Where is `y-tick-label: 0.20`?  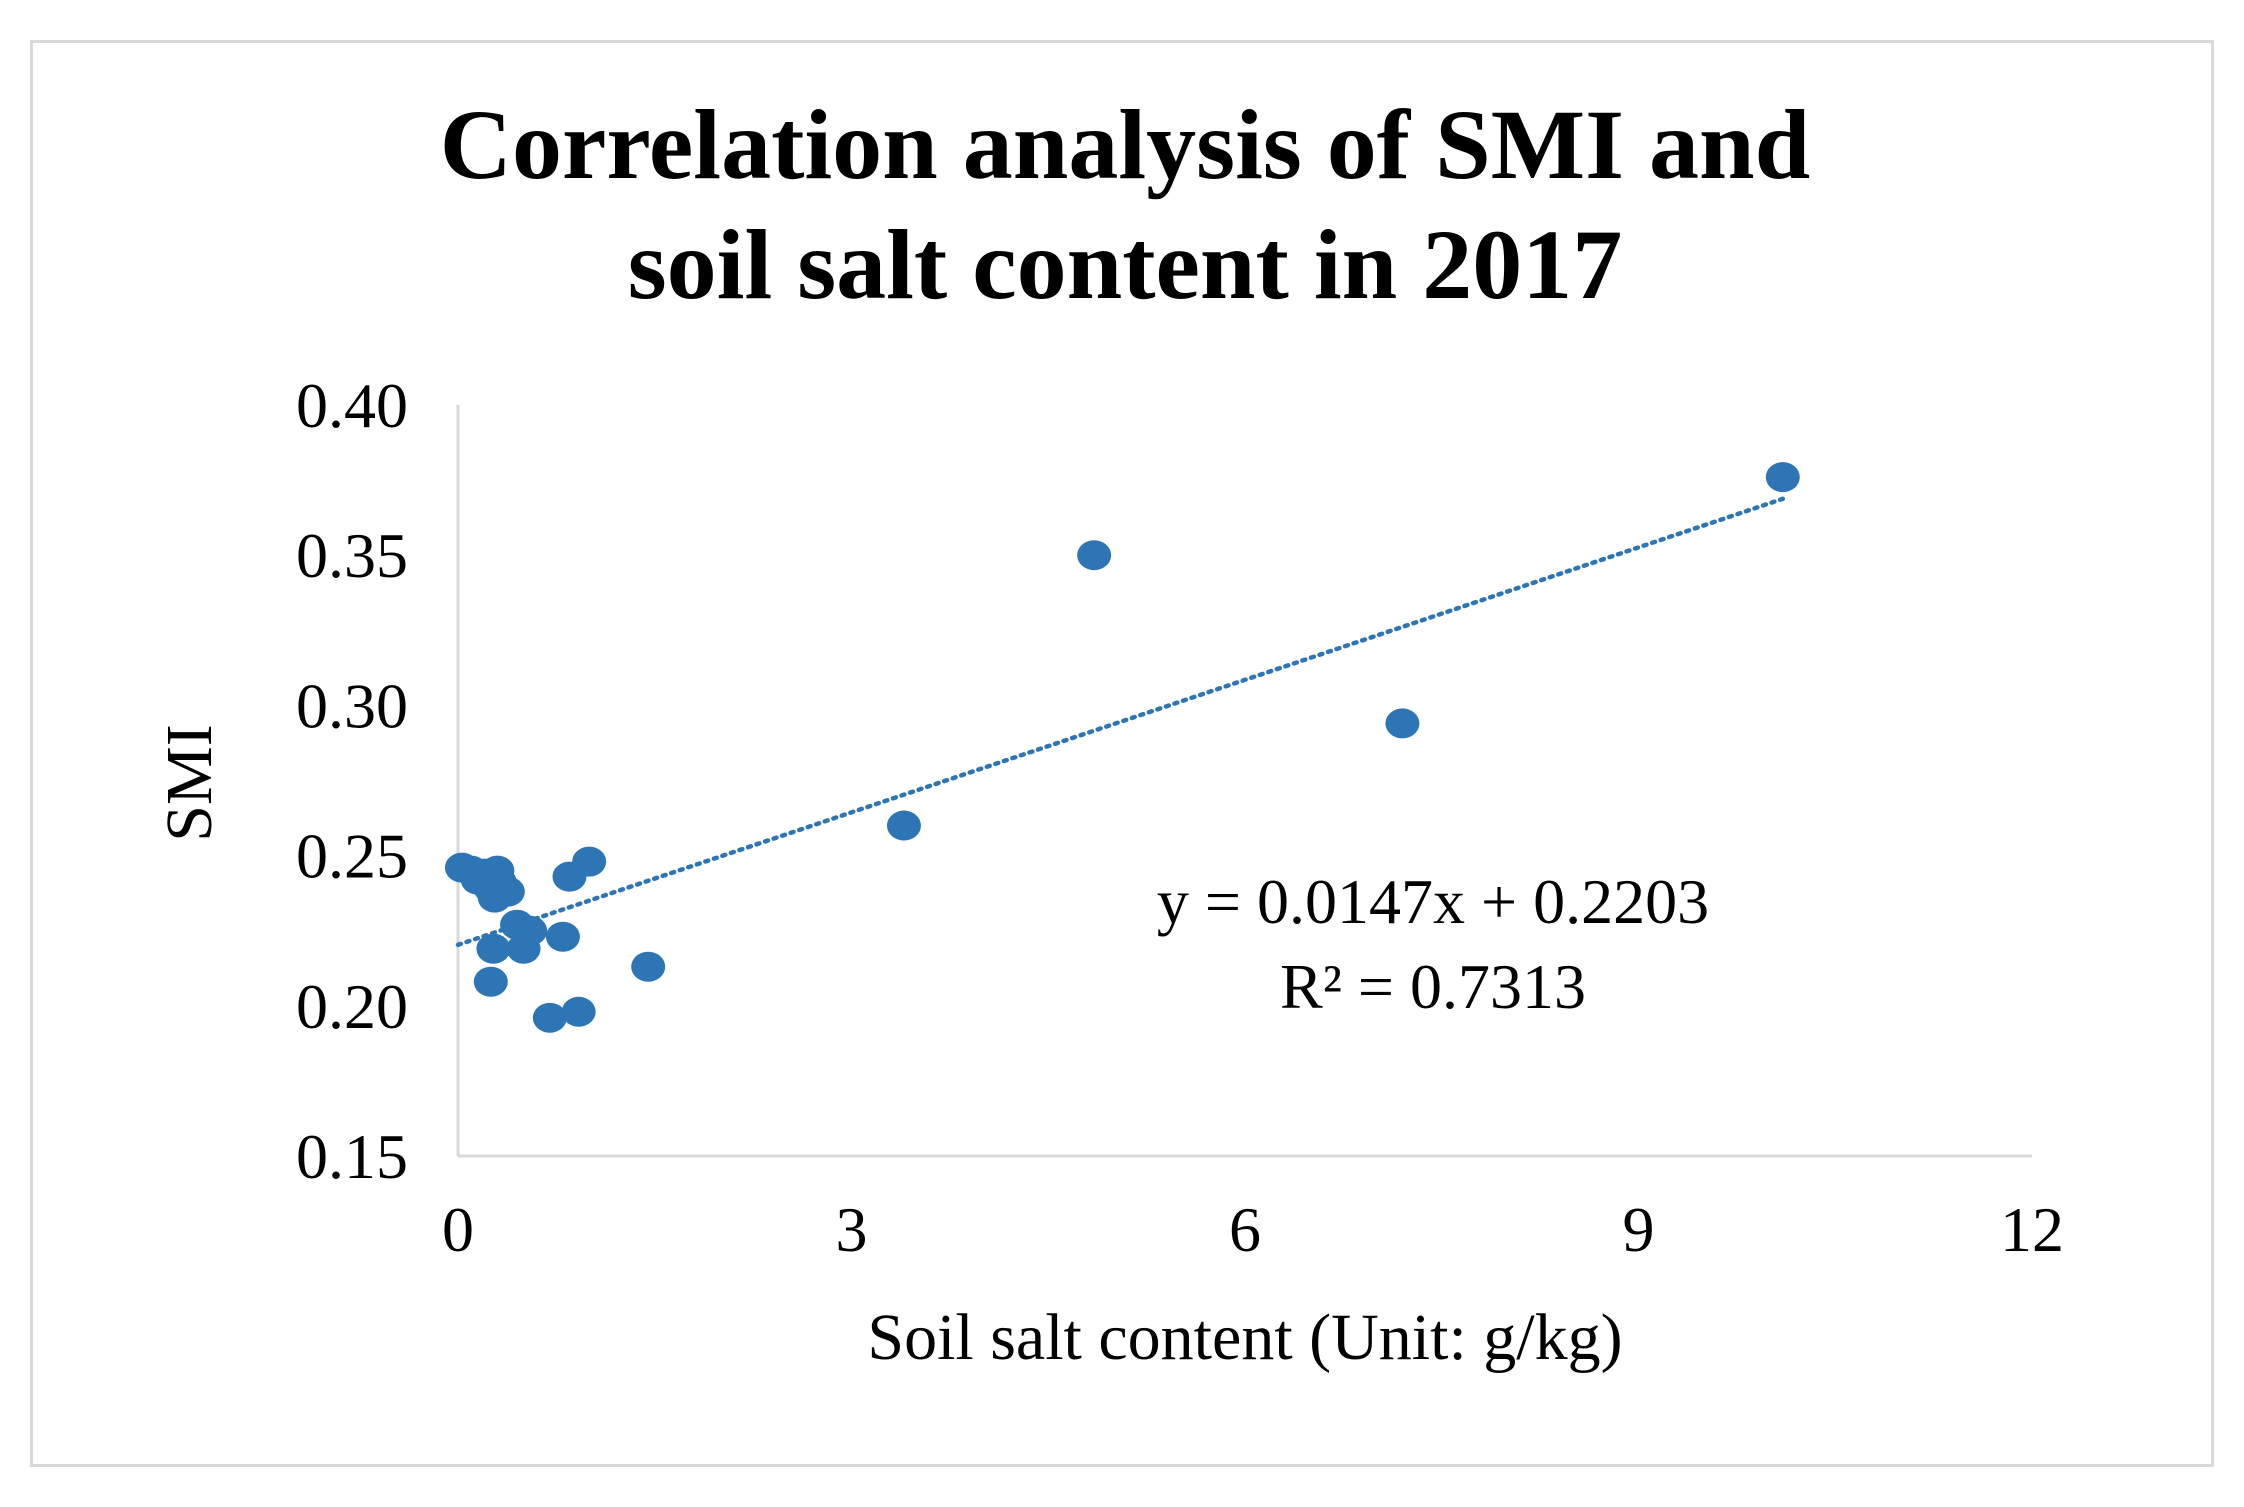 y-tick-label: 0.20 is located at coordinates (352, 1006).